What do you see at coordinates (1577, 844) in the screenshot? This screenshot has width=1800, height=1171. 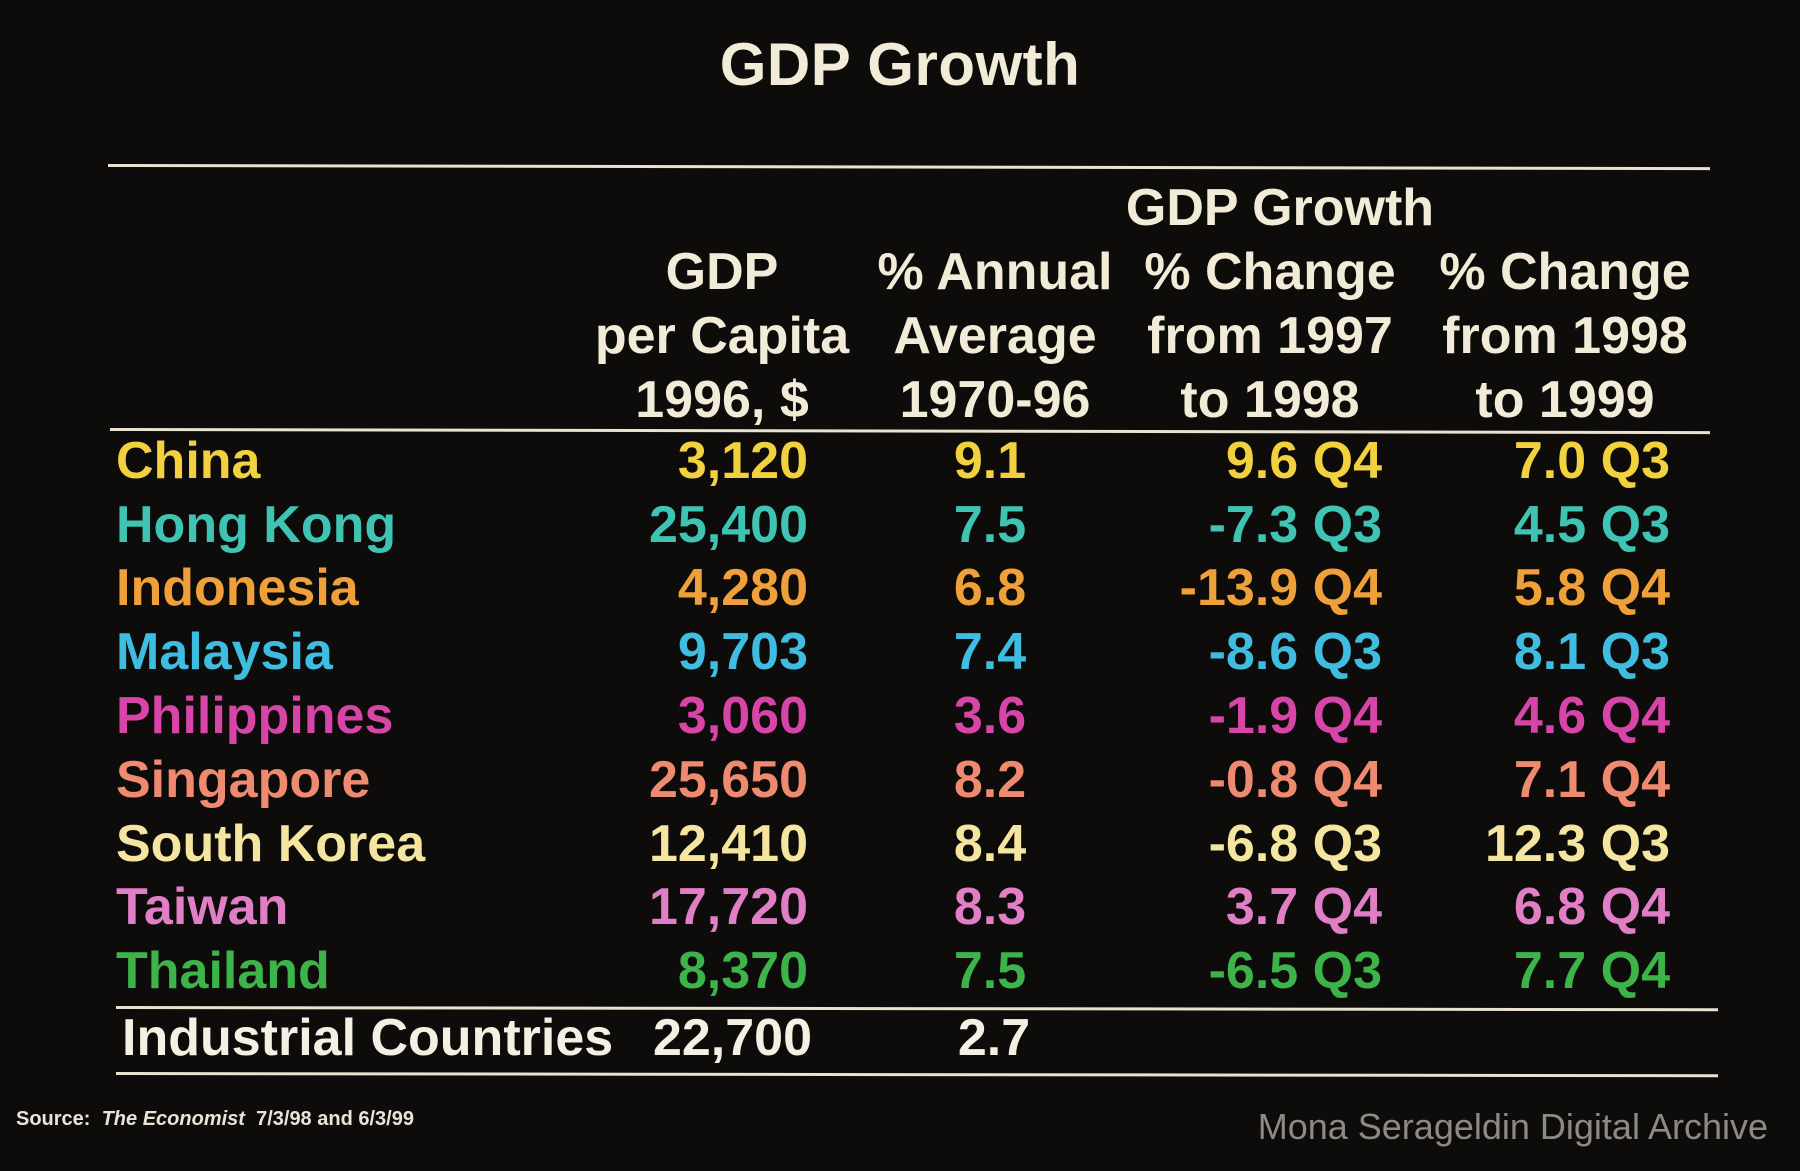 I see `row-change-1998-1999: 12.3 Q3` at bounding box center [1577, 844].